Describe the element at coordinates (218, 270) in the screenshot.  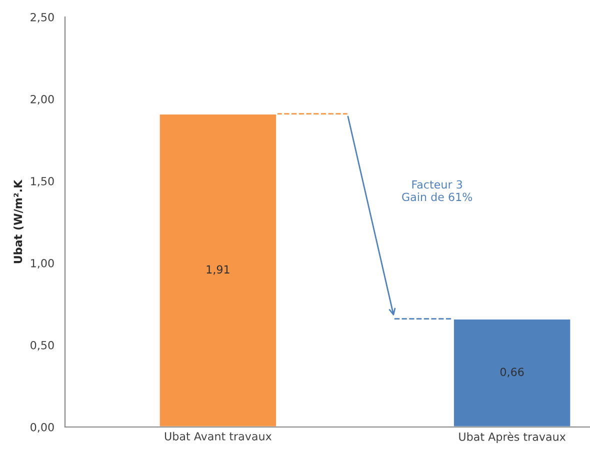
I see `data-label: 1,91` at that location.